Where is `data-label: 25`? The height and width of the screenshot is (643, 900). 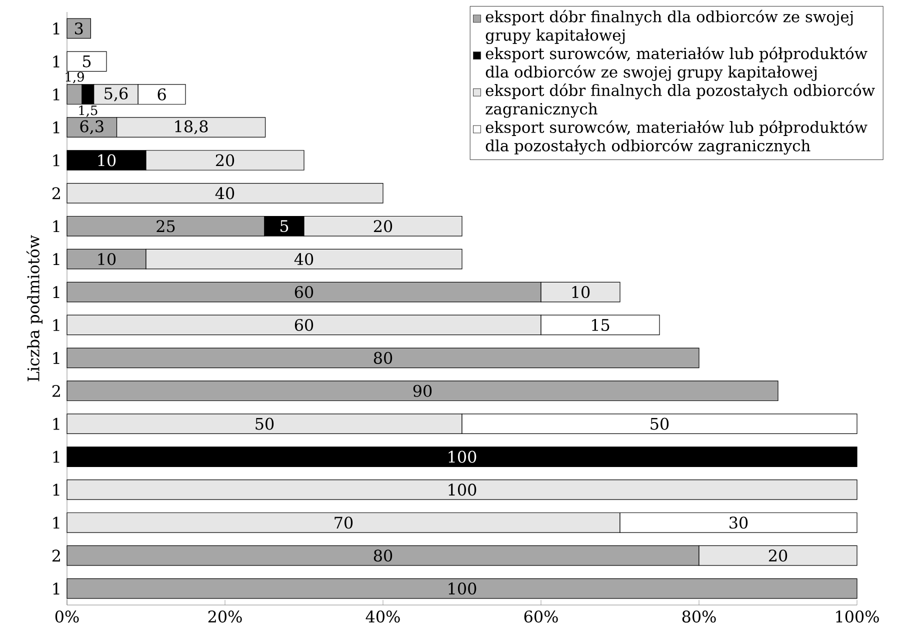 data-label: 25 is located at coordinates (165, 226).